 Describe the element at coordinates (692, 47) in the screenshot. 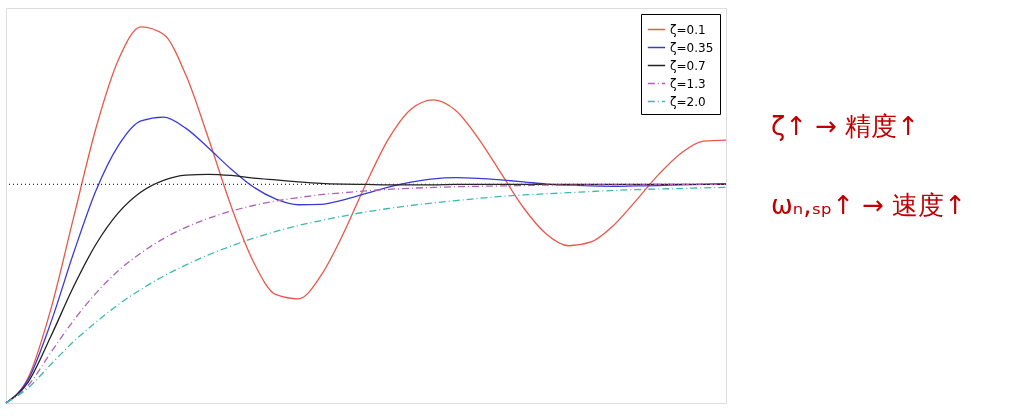

I see `legend-label: ζ=0.35` at that location.